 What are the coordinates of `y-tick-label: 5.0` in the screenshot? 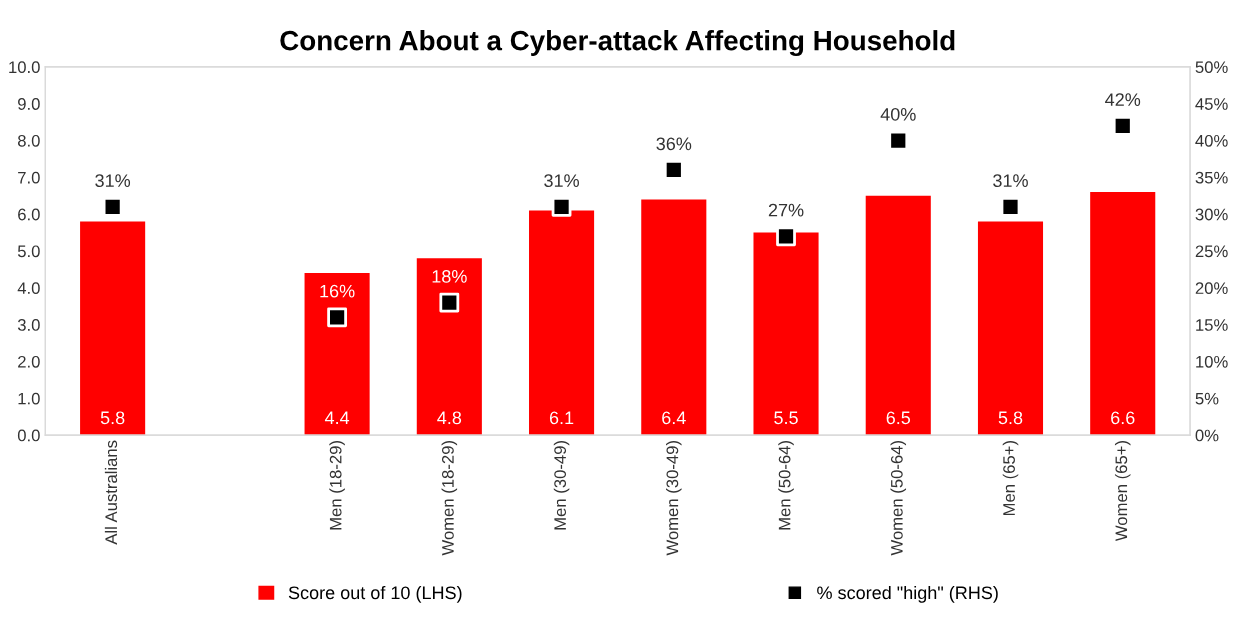 It's located at (28, 251).